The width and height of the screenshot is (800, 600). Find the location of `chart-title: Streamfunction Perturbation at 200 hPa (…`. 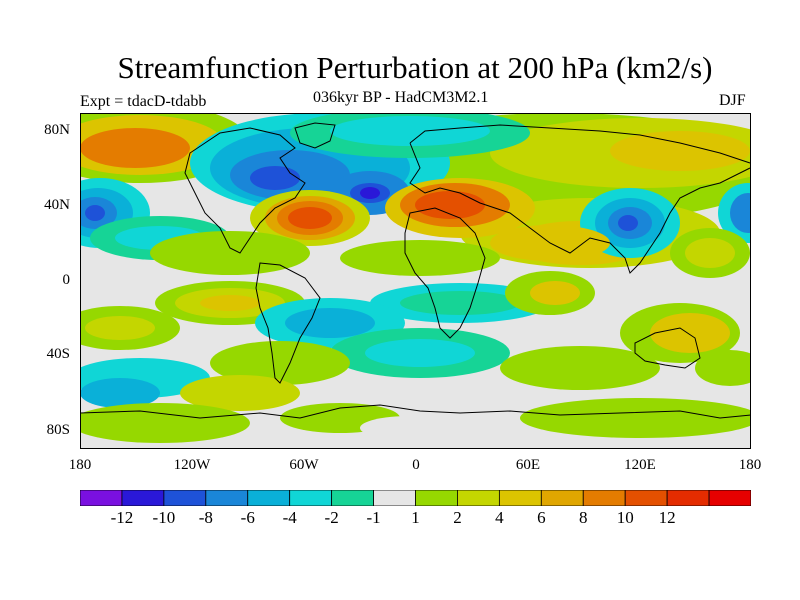

chart-title: Streamfunction Perturbation at 200 hPa (… is located at coordinates (415, 67).